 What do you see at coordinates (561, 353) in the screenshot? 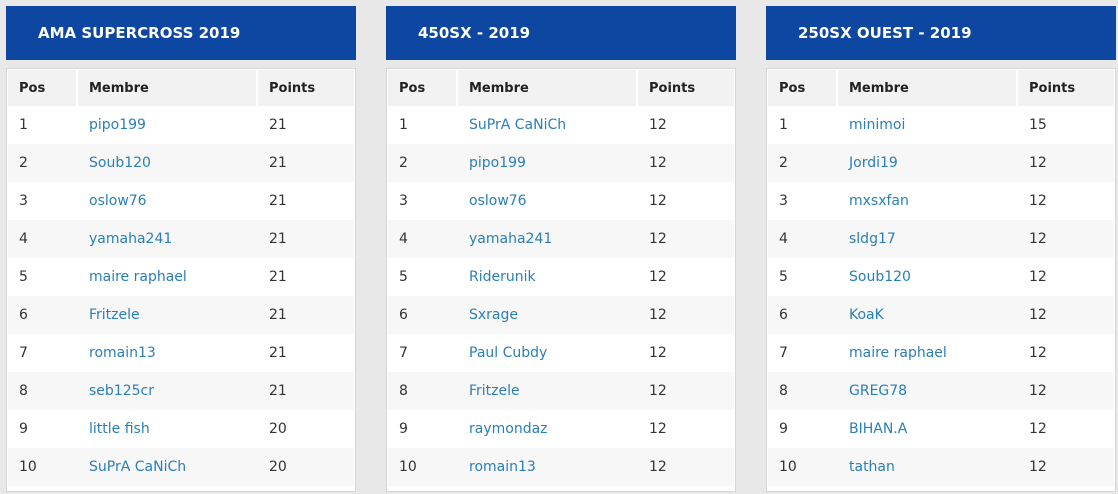
I see `table-row: 7 Paul Cubdy 12` at bounding box center [561, 353].